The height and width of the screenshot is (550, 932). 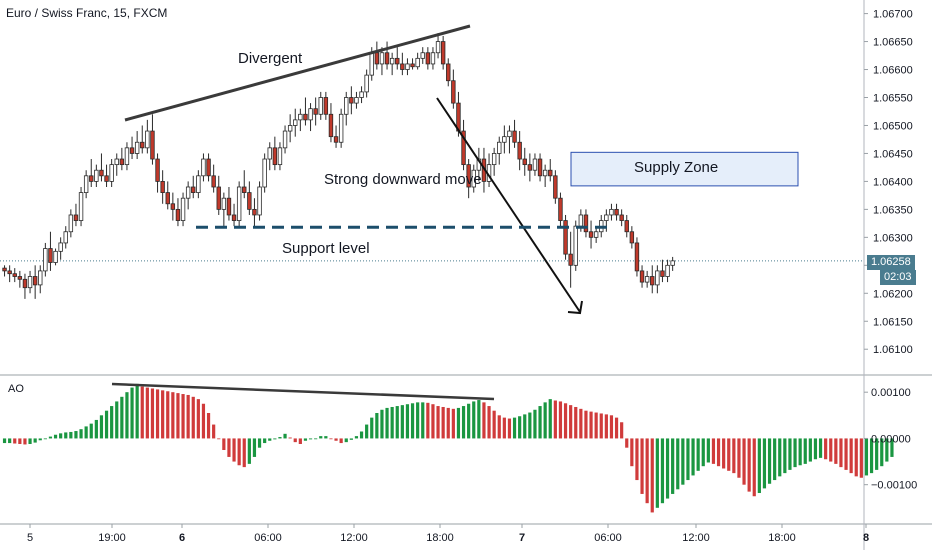 What do you see at coordinates (891, 262) in the screenshot?
I see `current-price-badge: 1.06258` at bounding box center [891, 262].